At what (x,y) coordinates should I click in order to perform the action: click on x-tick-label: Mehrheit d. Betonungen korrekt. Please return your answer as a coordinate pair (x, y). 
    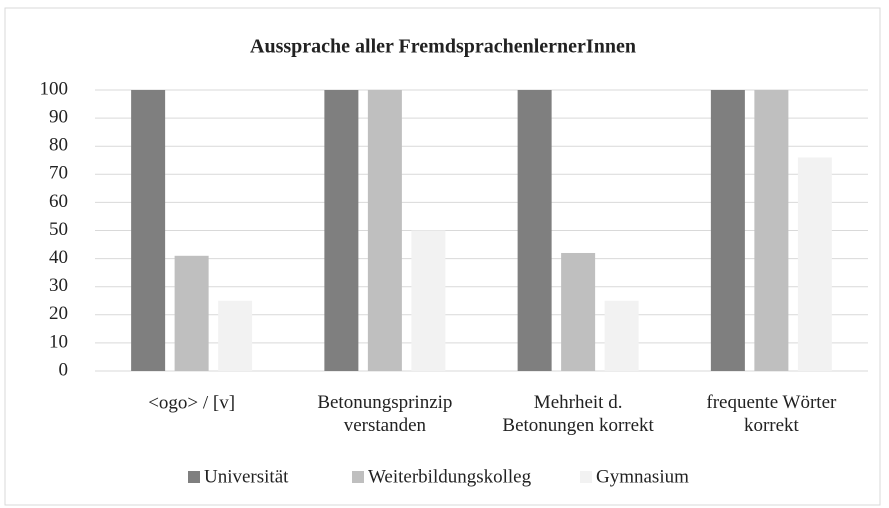
    Looking at the image, I should click on (578, 414).